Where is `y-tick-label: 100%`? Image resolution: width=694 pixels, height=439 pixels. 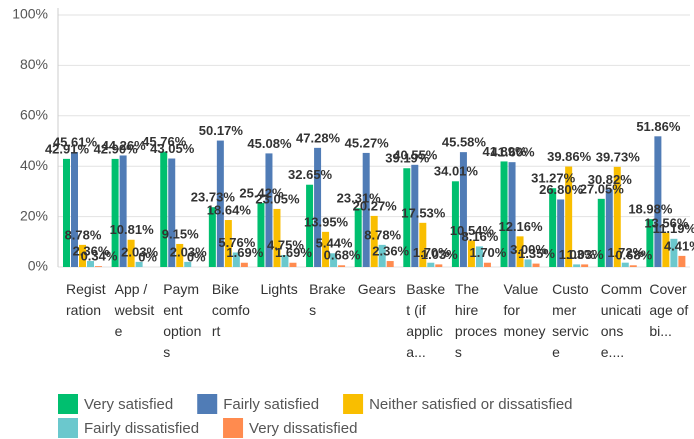
y-tick-label: 100% is located at coordinates (30, 14).